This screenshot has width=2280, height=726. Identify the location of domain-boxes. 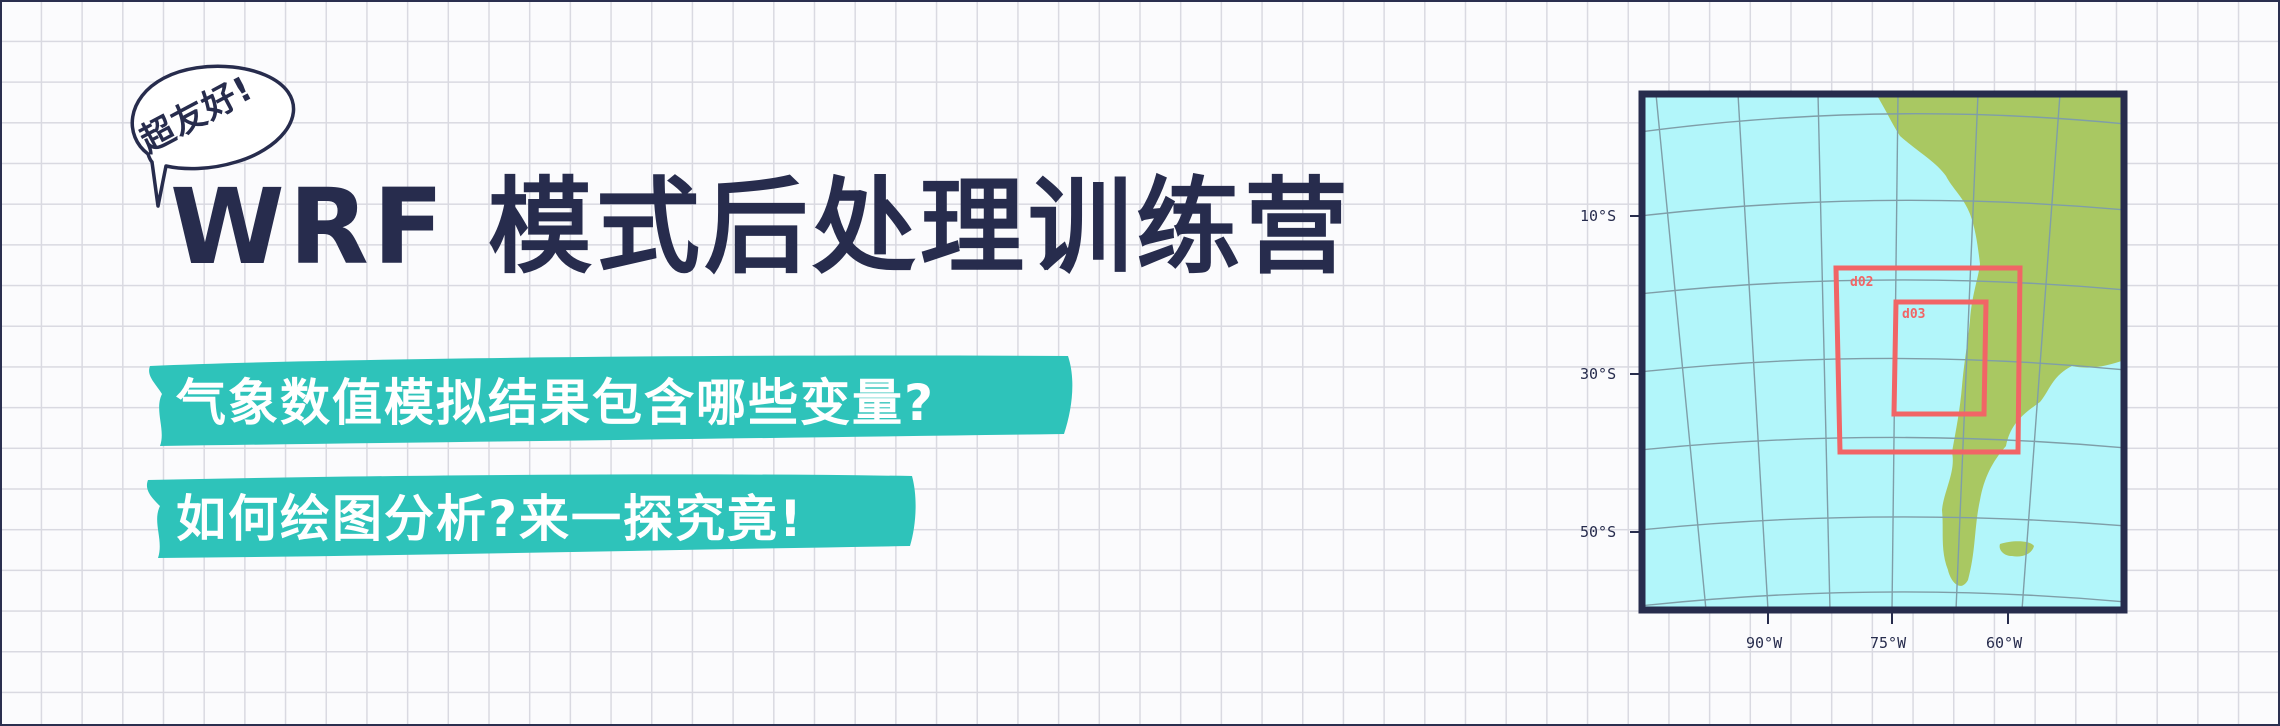
(1928, 360).